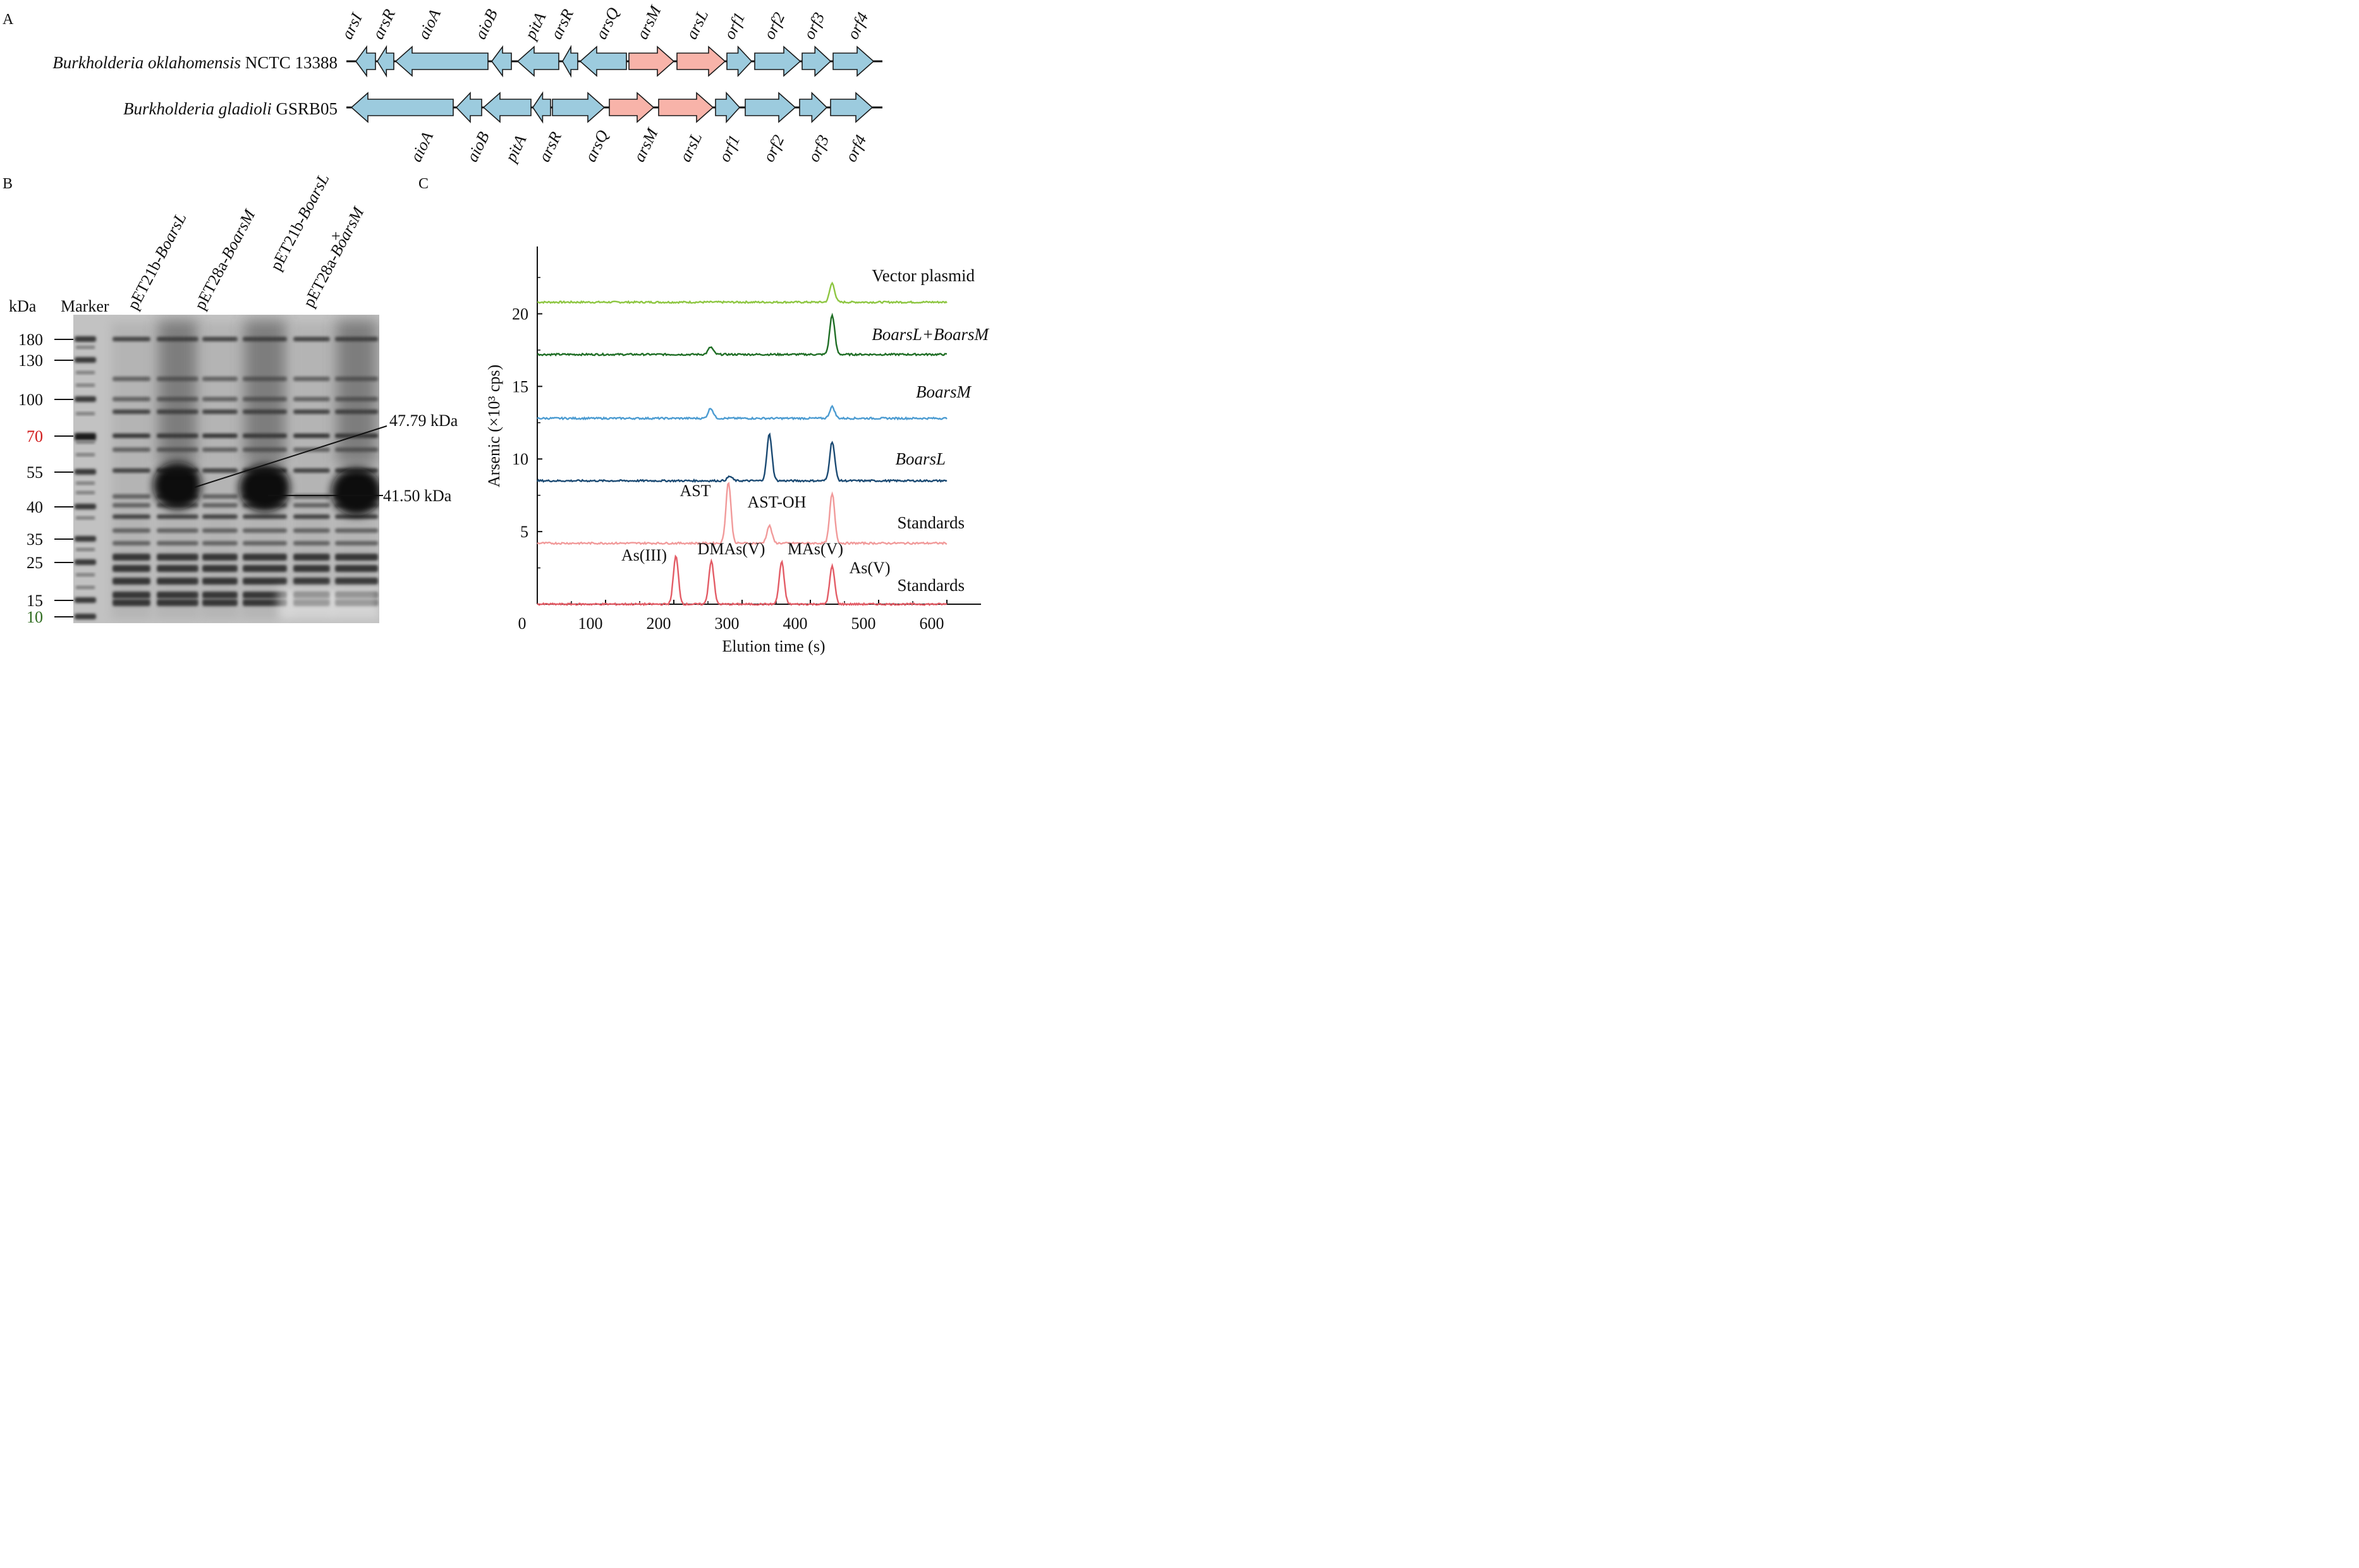 Image resolution: width=2359 pixels, height=1568 pixels. Describe the element at coordinates (527, 423) in the screenshot. I see `y-ticks: 5 10 15 20` at that location.